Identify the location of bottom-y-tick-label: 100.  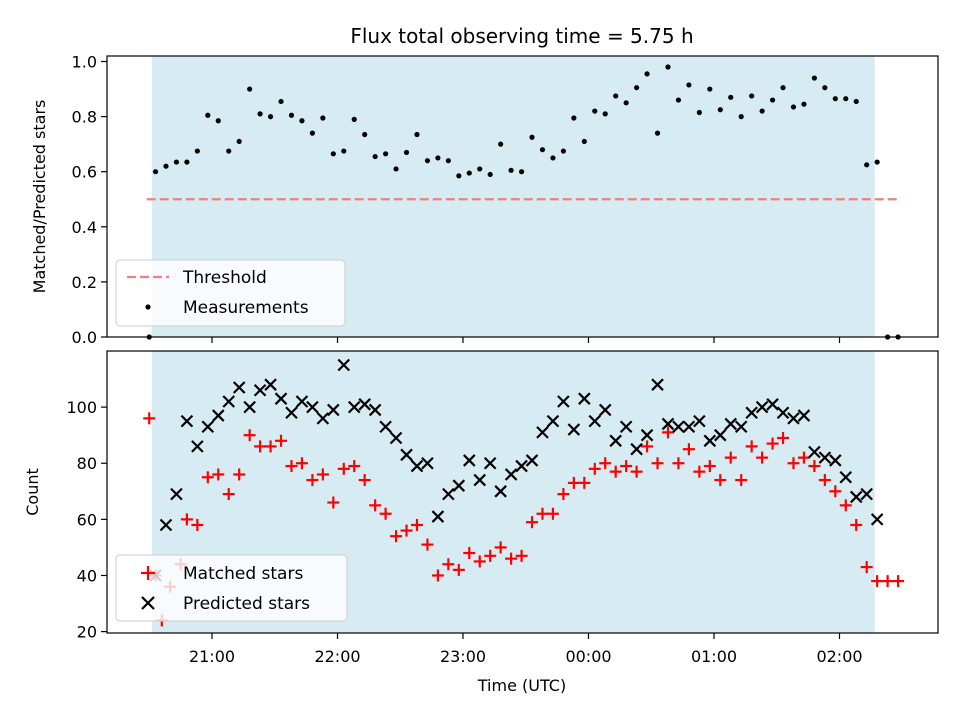
(81, 407).